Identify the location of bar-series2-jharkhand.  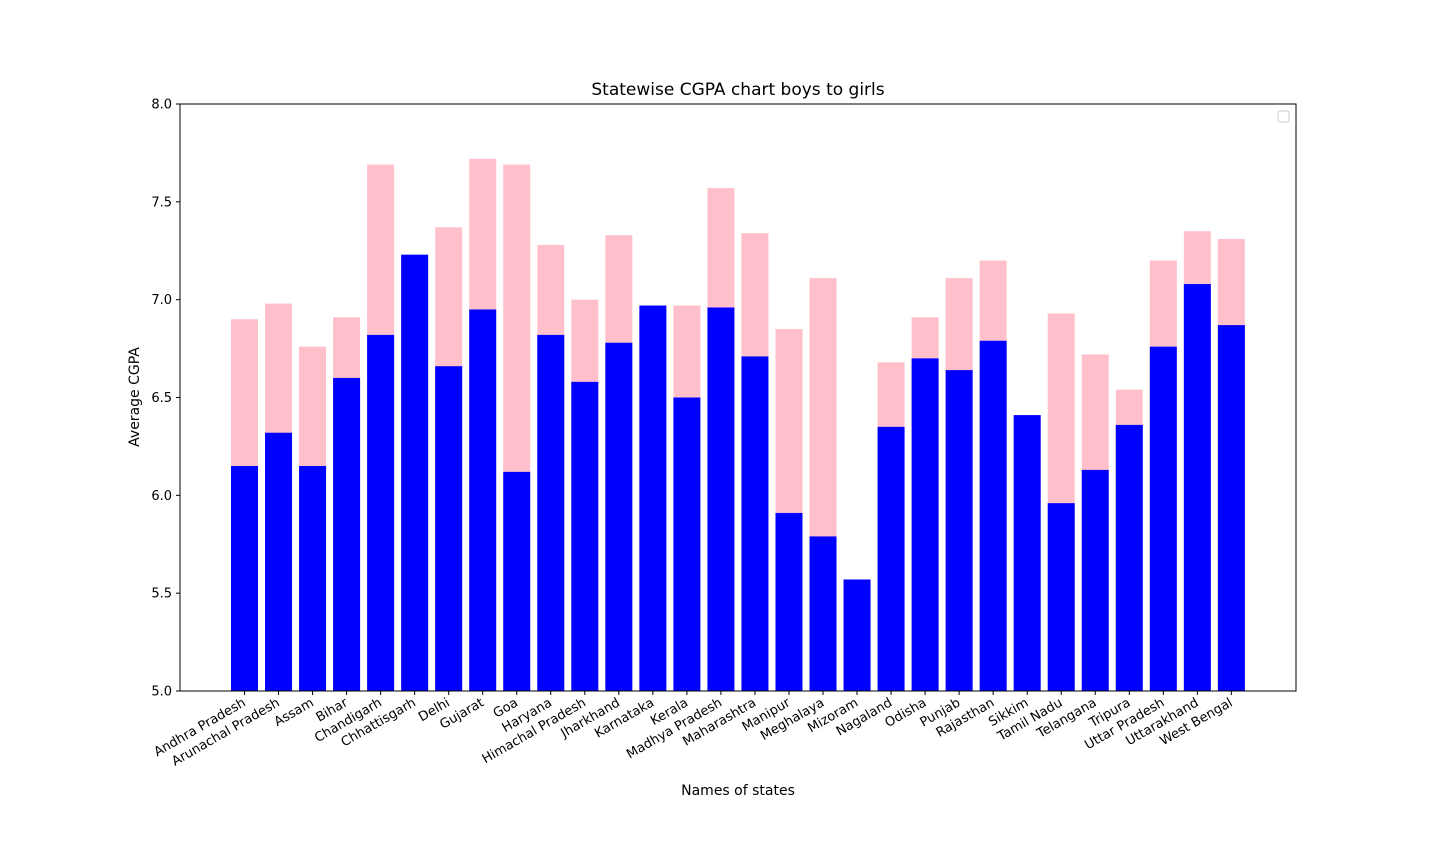
(619, 516).